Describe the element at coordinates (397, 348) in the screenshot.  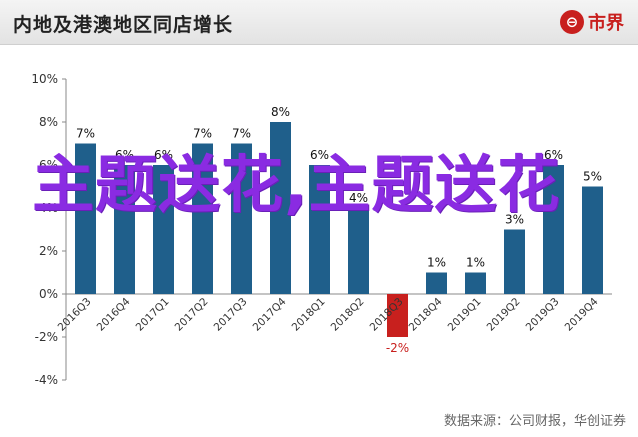
I see `bar-value-label: -2%` at that location.